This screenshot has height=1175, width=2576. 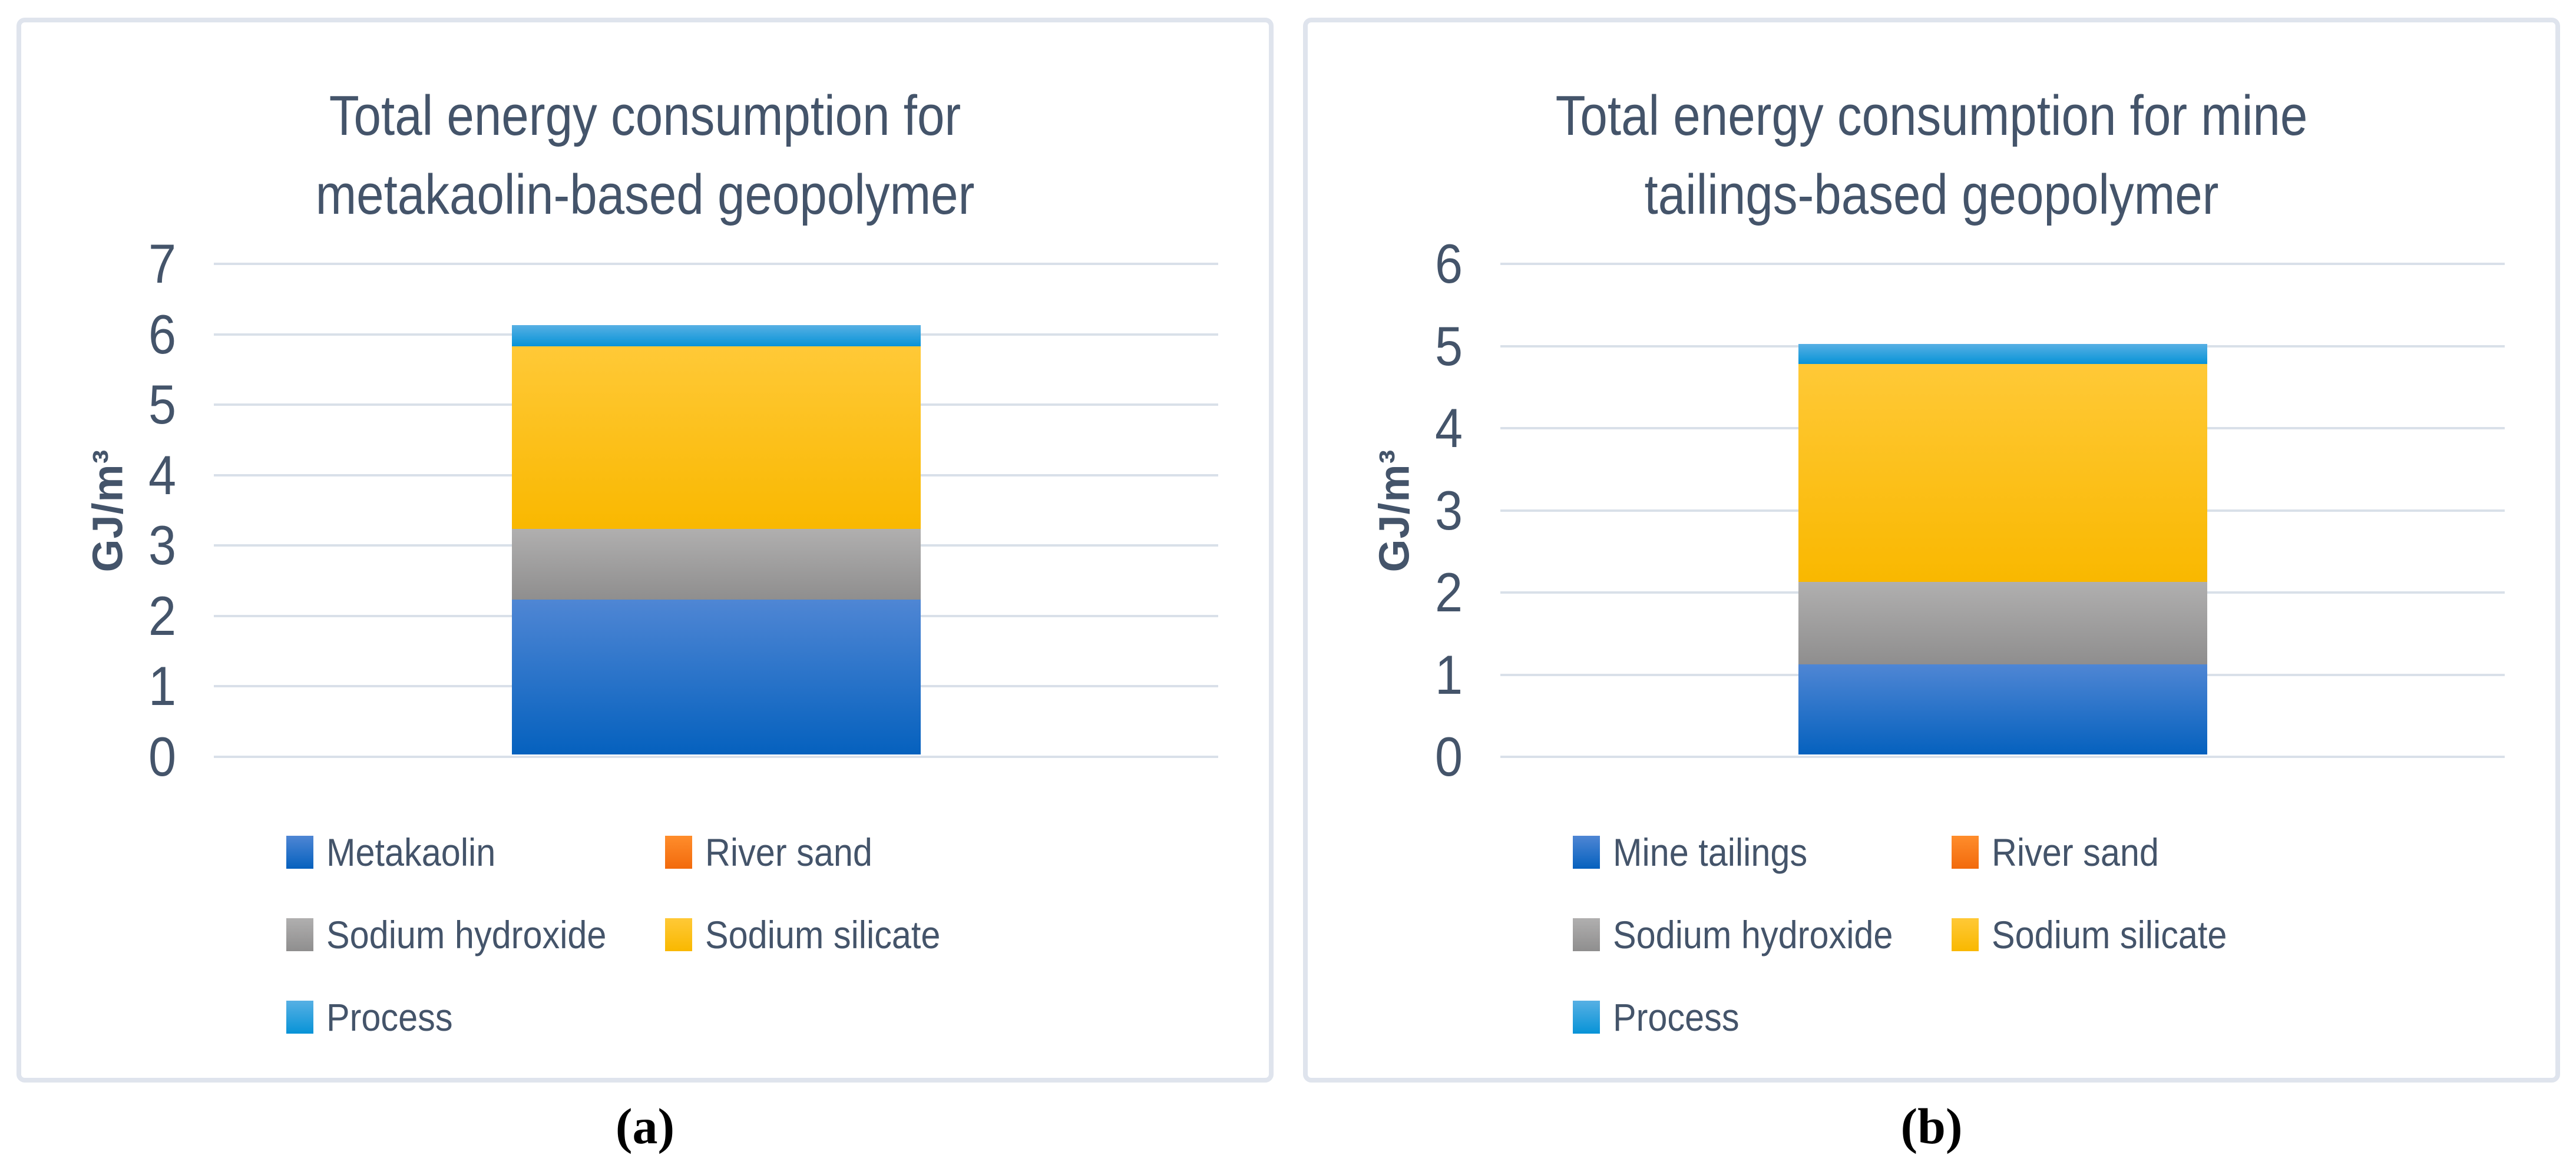 What do you see at coordinates (299, 852) in the screenshot?
I see `legend-swatch-metakaolin` at bounding box center [299, 852].